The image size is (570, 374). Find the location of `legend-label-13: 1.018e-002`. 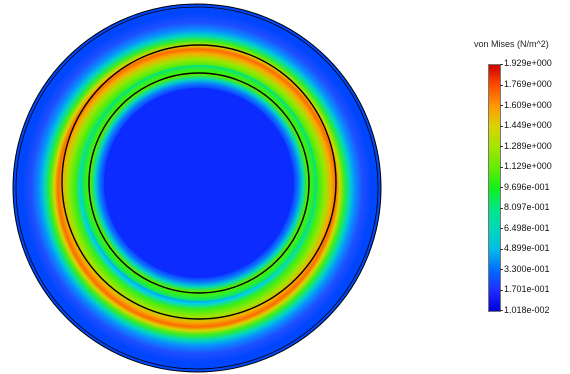

legend-label-13: 1.018e-002 is located at coordinates (527, 310).